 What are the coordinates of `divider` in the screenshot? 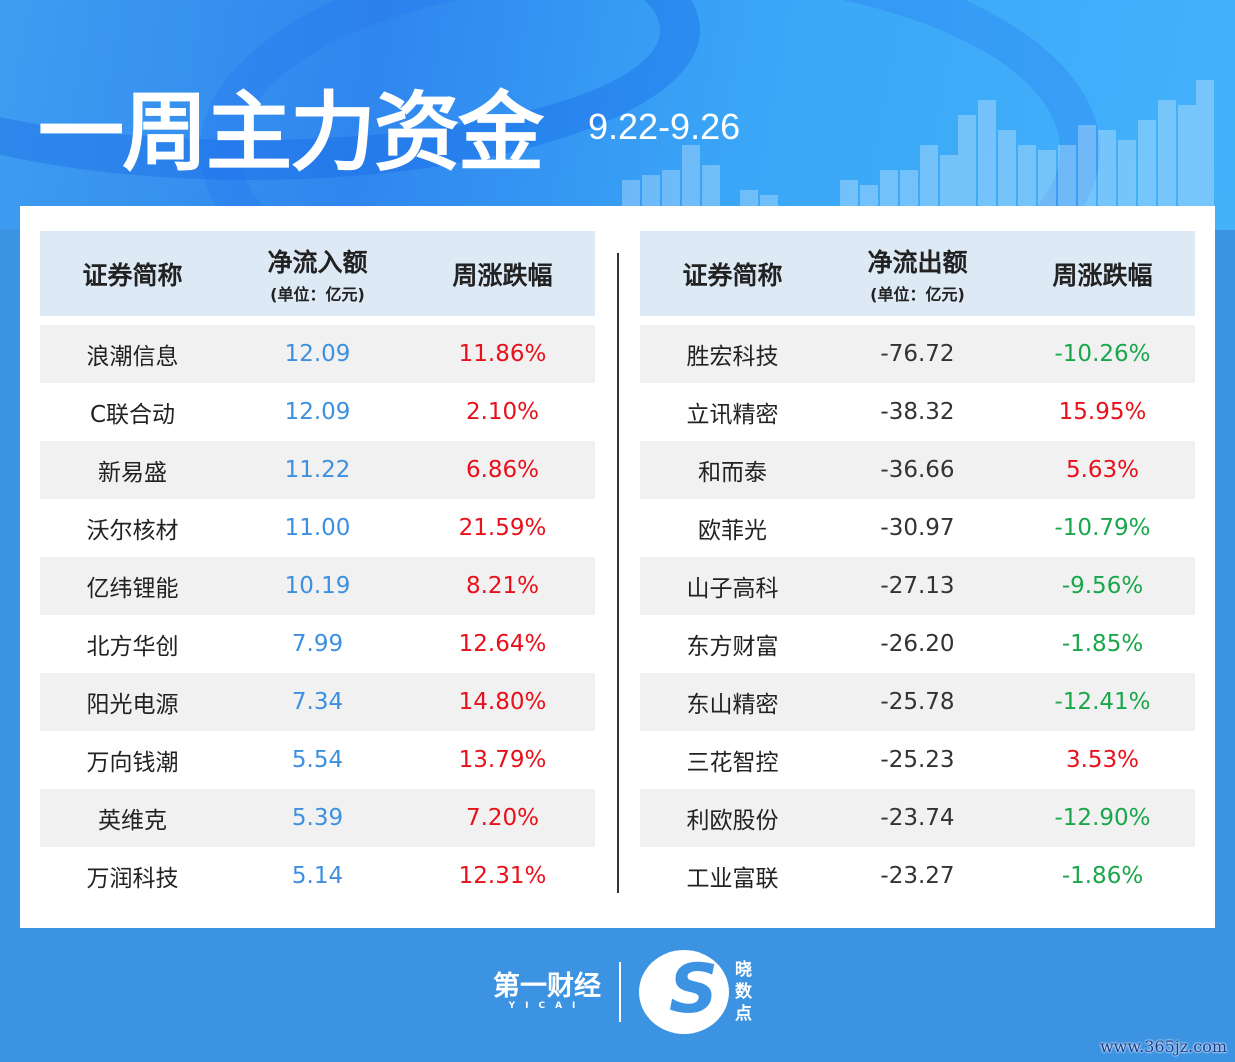 It's located at (618, 573).